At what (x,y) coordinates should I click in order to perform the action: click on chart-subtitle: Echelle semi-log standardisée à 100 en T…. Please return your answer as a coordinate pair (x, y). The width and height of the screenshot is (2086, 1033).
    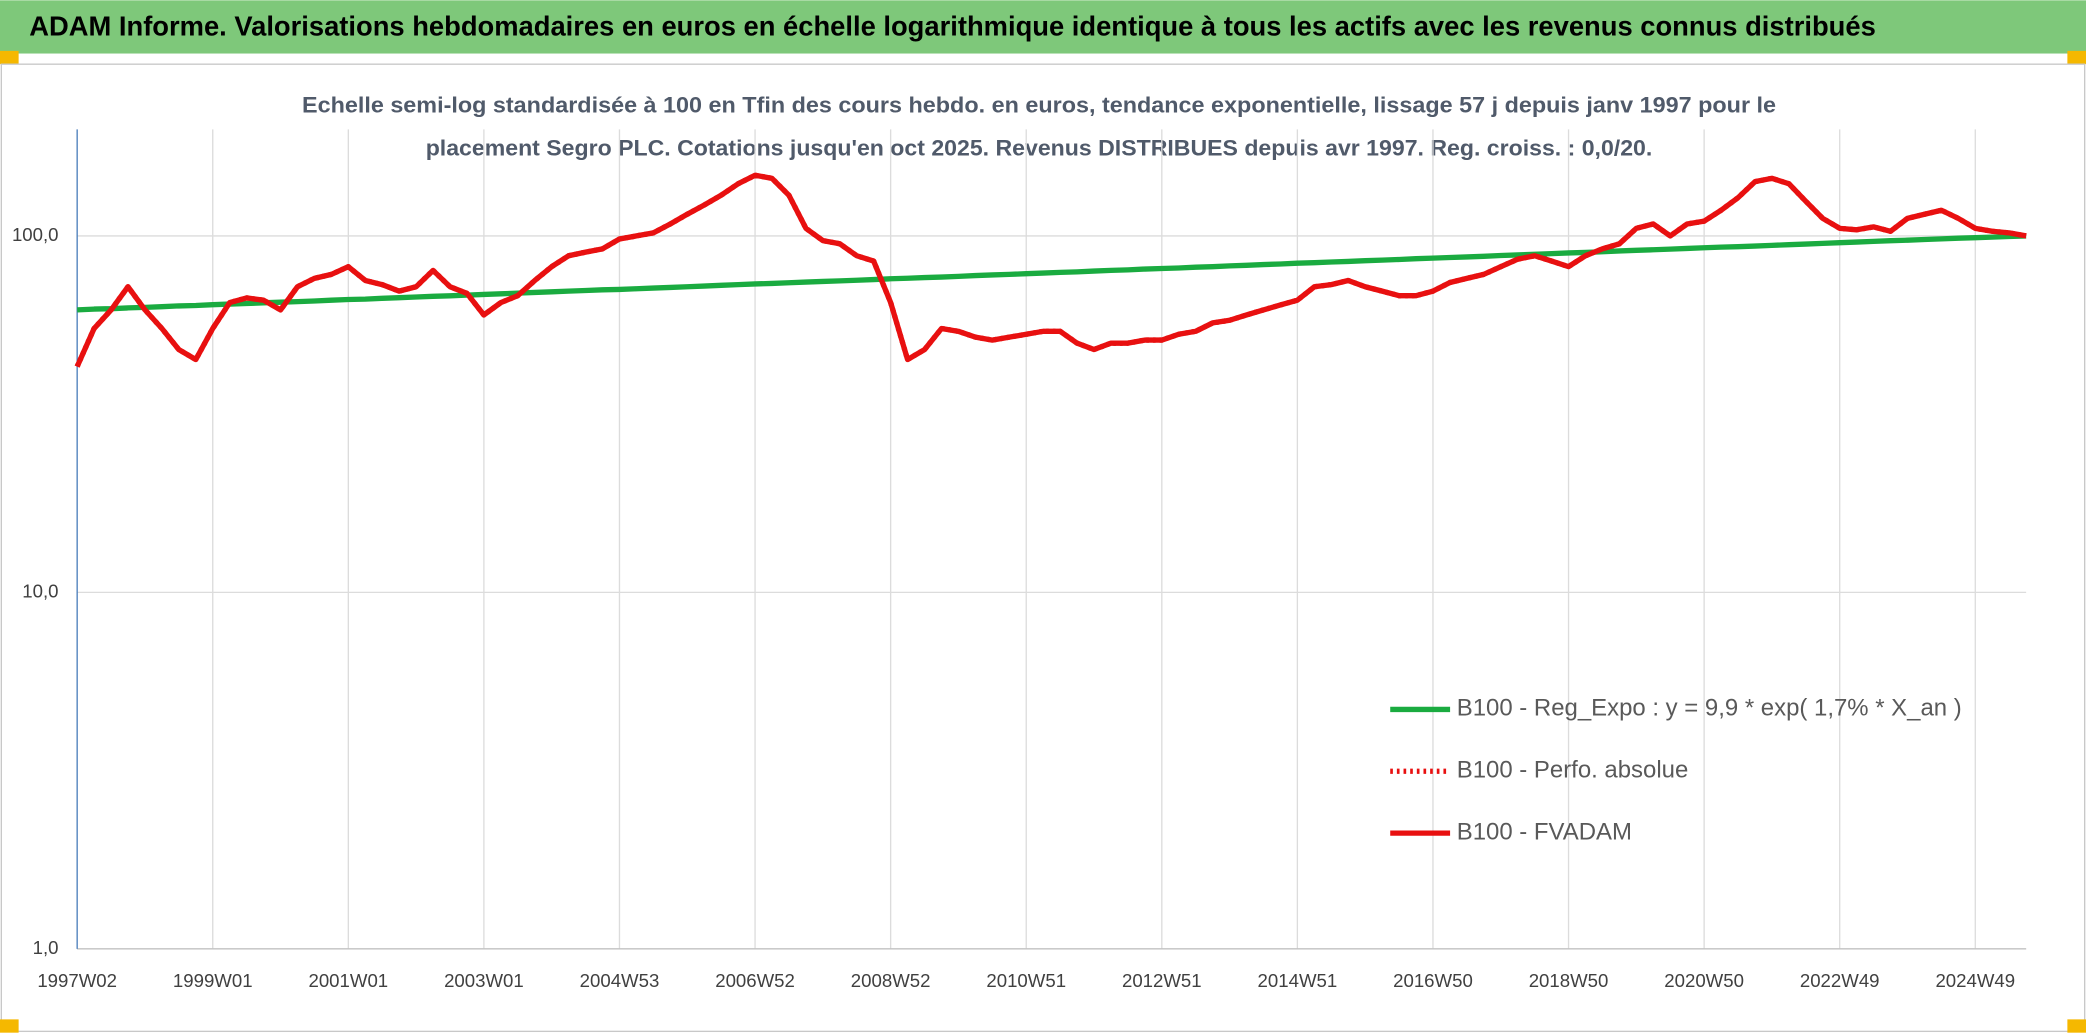
    Looking at the image, I should click on (1039, 105).